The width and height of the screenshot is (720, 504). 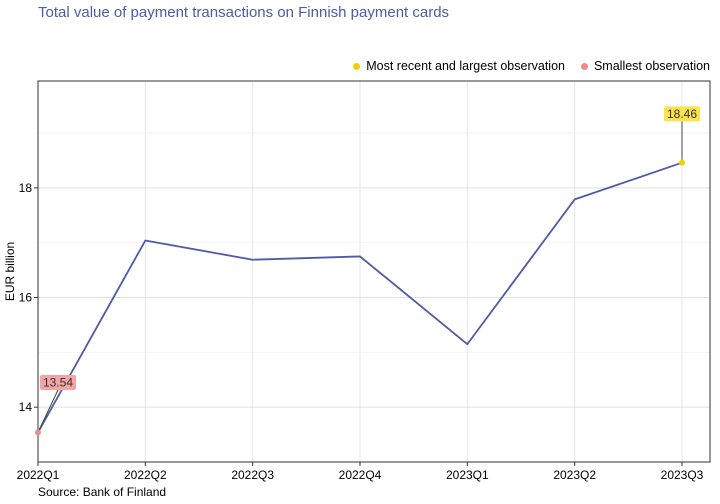 What do you see at coordinates (682, 475) in the screenshot?
I see `x-tick-label: 2023Q3` at bounding box center [682, 475].